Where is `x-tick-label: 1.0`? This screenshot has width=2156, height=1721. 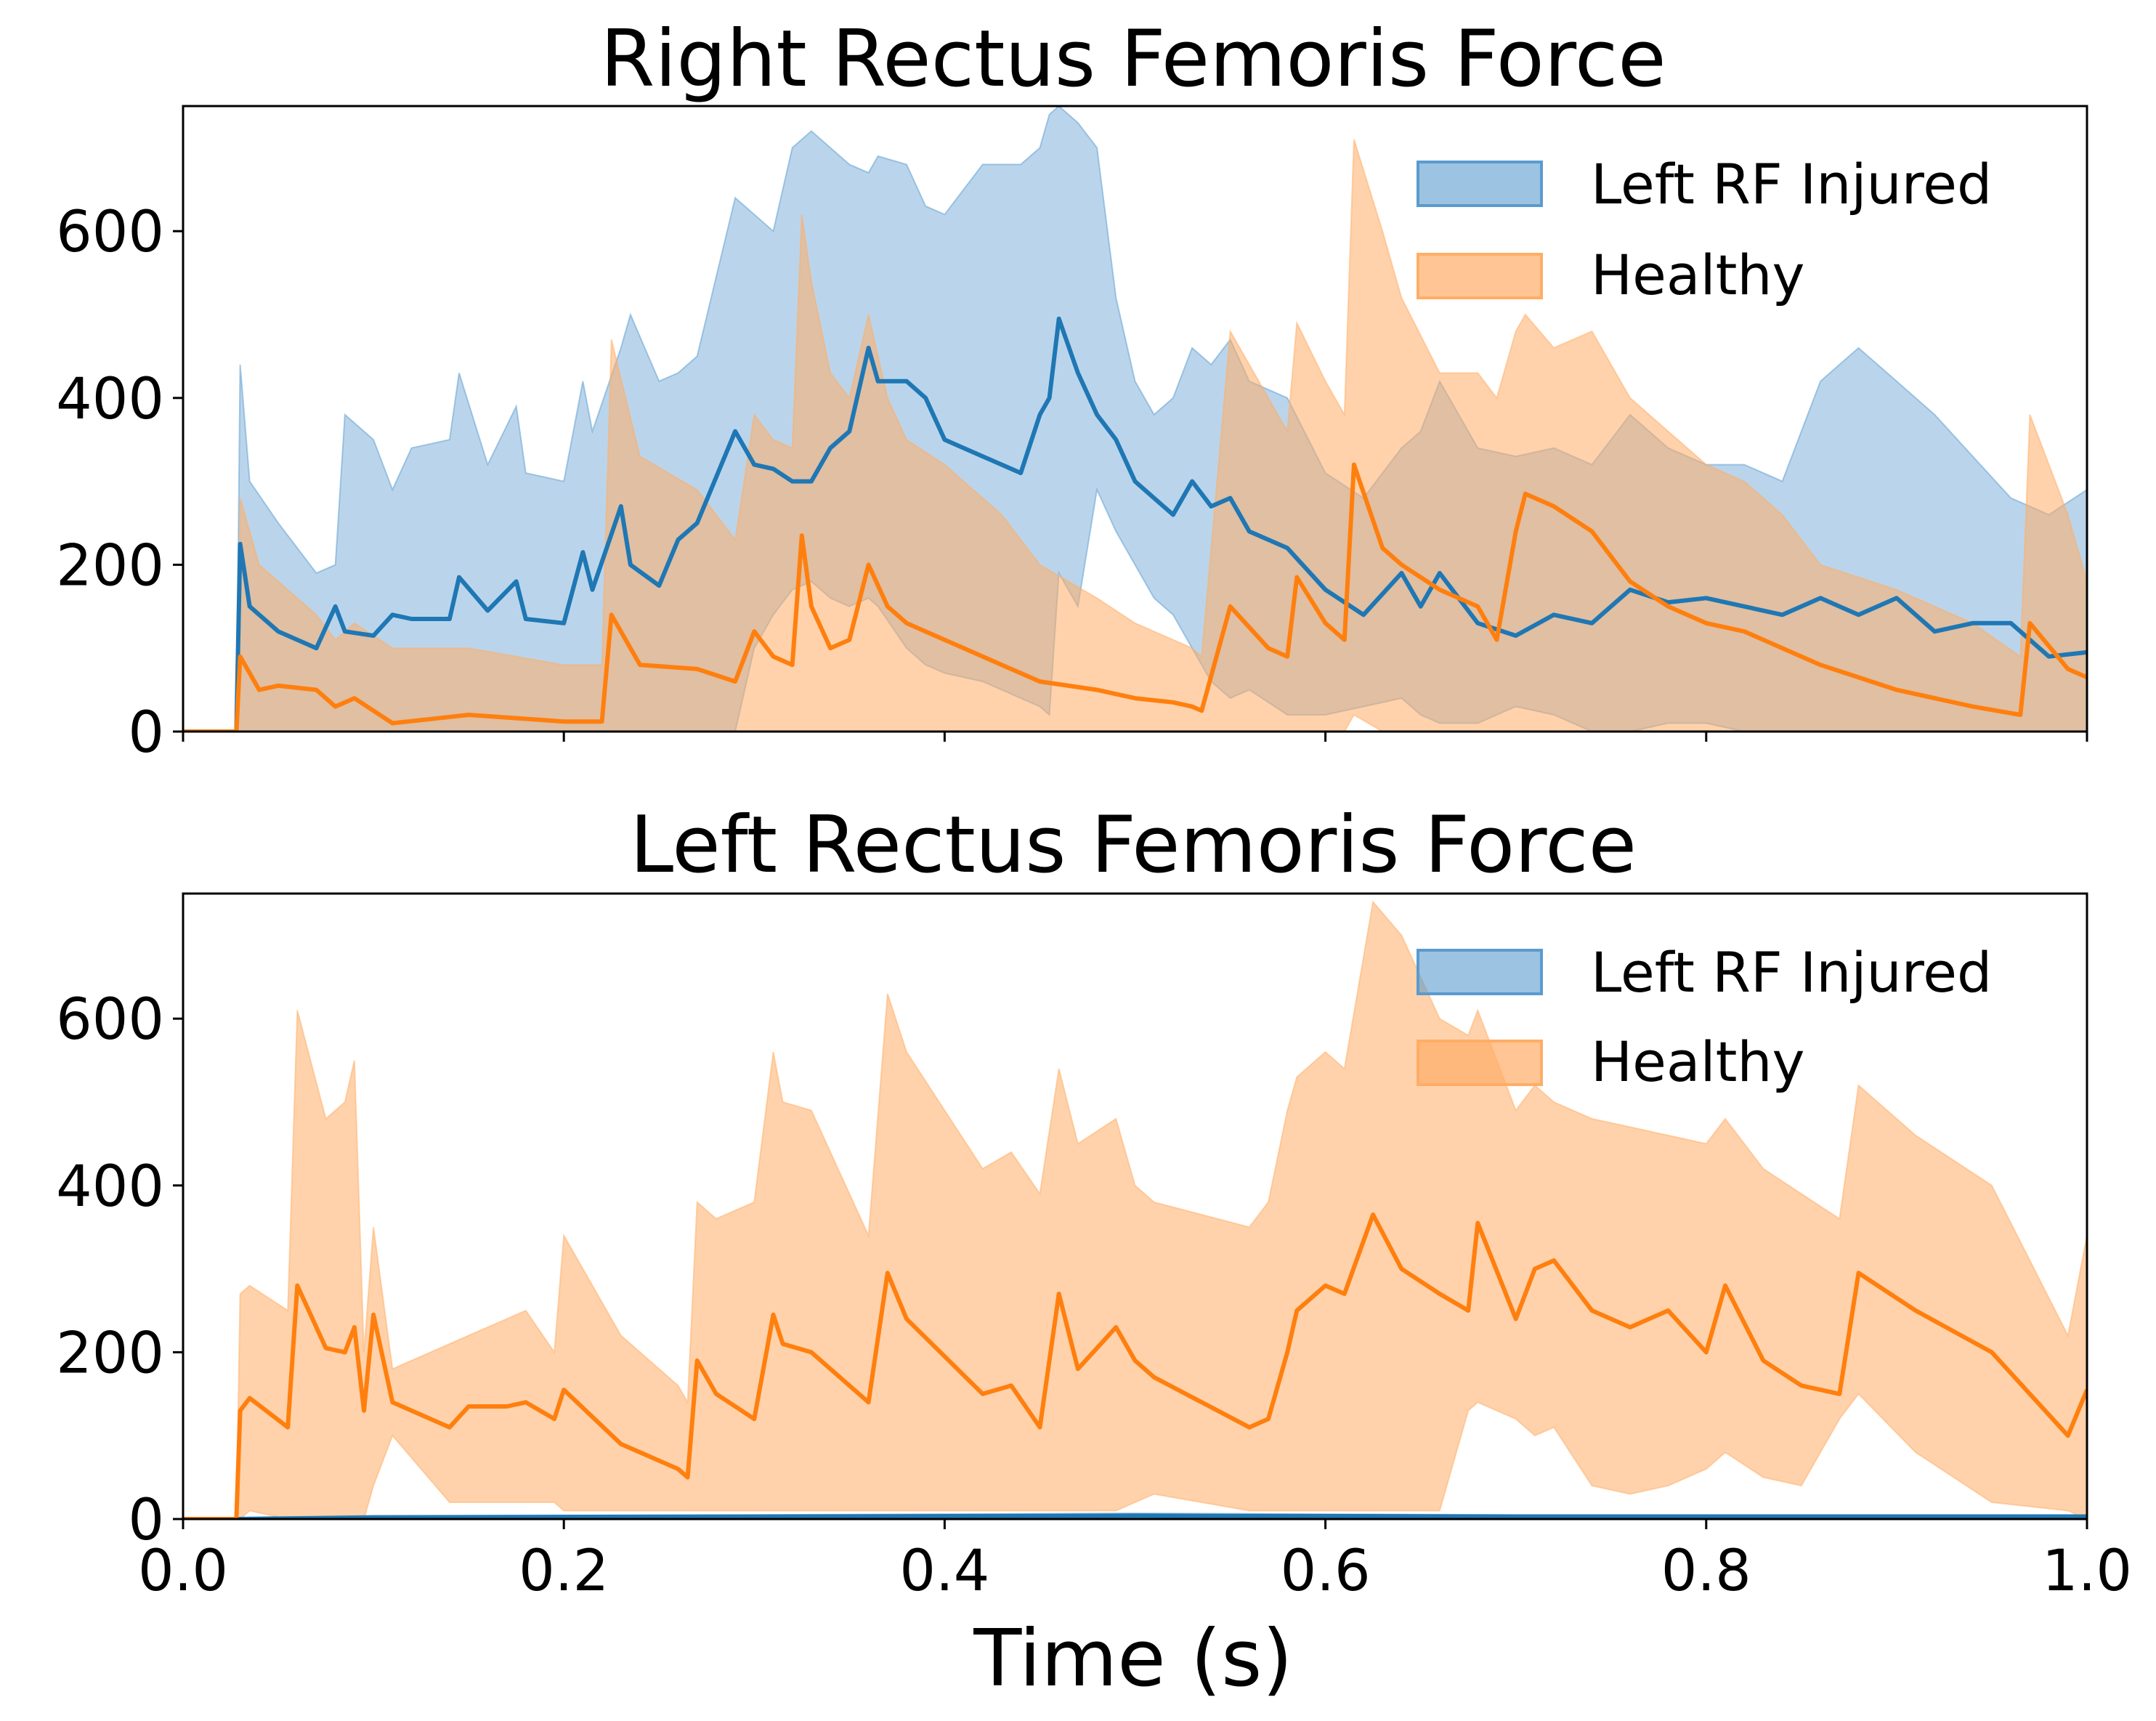 x-tick-label: 1.0 is located at coordinates (2087, 1572).